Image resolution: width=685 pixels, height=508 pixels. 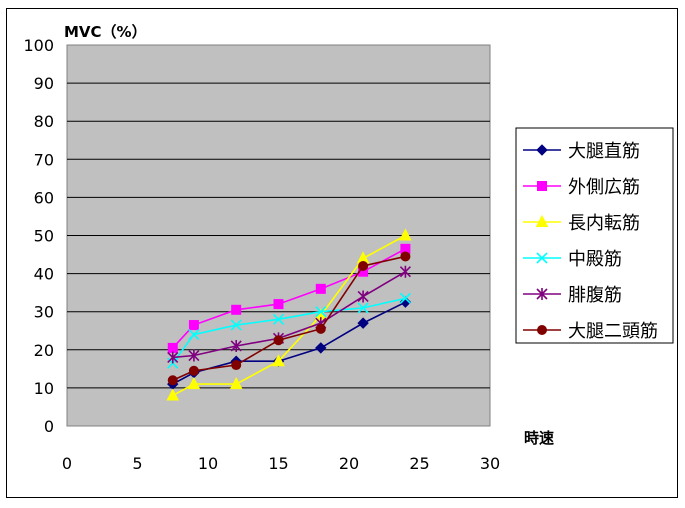 What do you see at coordinates (44, 197) in the screenshot?
I see `y-tick-label: 60` at bounding box center [44, 197].